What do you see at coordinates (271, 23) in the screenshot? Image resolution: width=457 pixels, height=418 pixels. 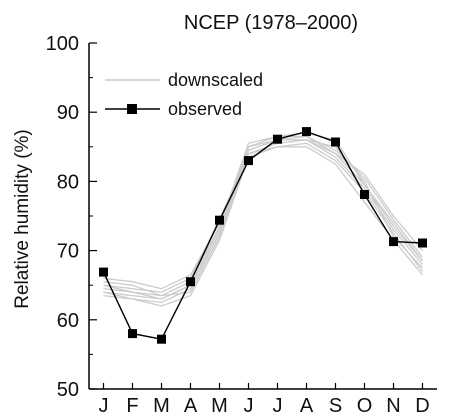 I see `chart-title: NCEP (1978–2000)` at bounding box center [271, 23].